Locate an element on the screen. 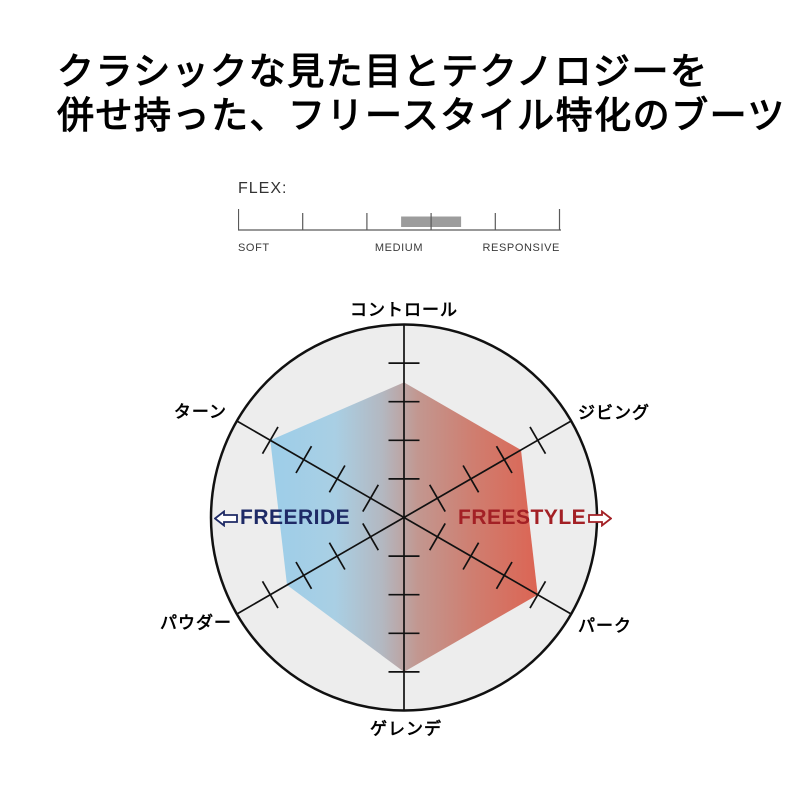 Image resolution: width=800 pixels, height=800 pixels. flex-scale-labels: SOFT MEDIUM RESPONSIVE is located at coordinates (399, 249).